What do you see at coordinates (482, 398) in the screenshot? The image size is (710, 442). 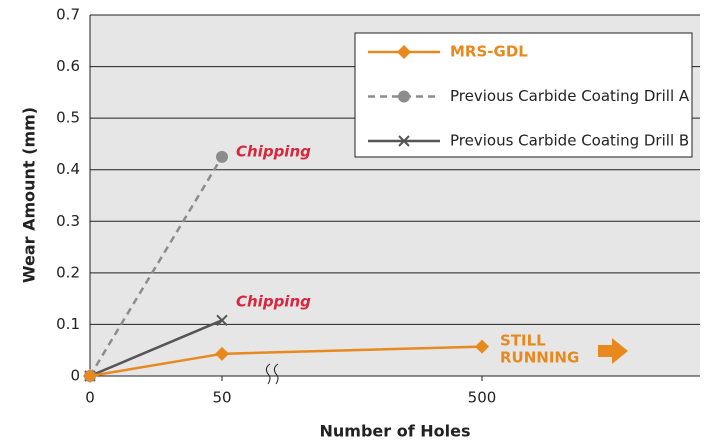 I see `x-tick-label: 500` at bounding box center [482, 398].